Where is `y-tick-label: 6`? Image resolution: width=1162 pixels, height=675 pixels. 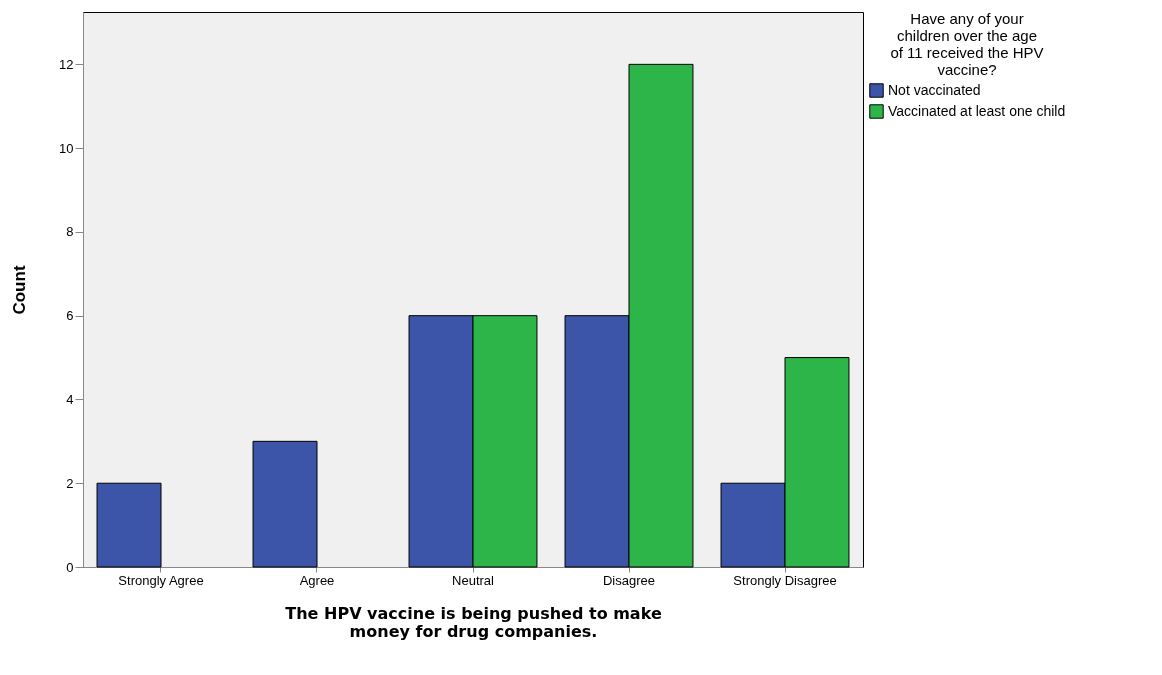 y-tick-label: 6 is located at coordinates (70, 316).